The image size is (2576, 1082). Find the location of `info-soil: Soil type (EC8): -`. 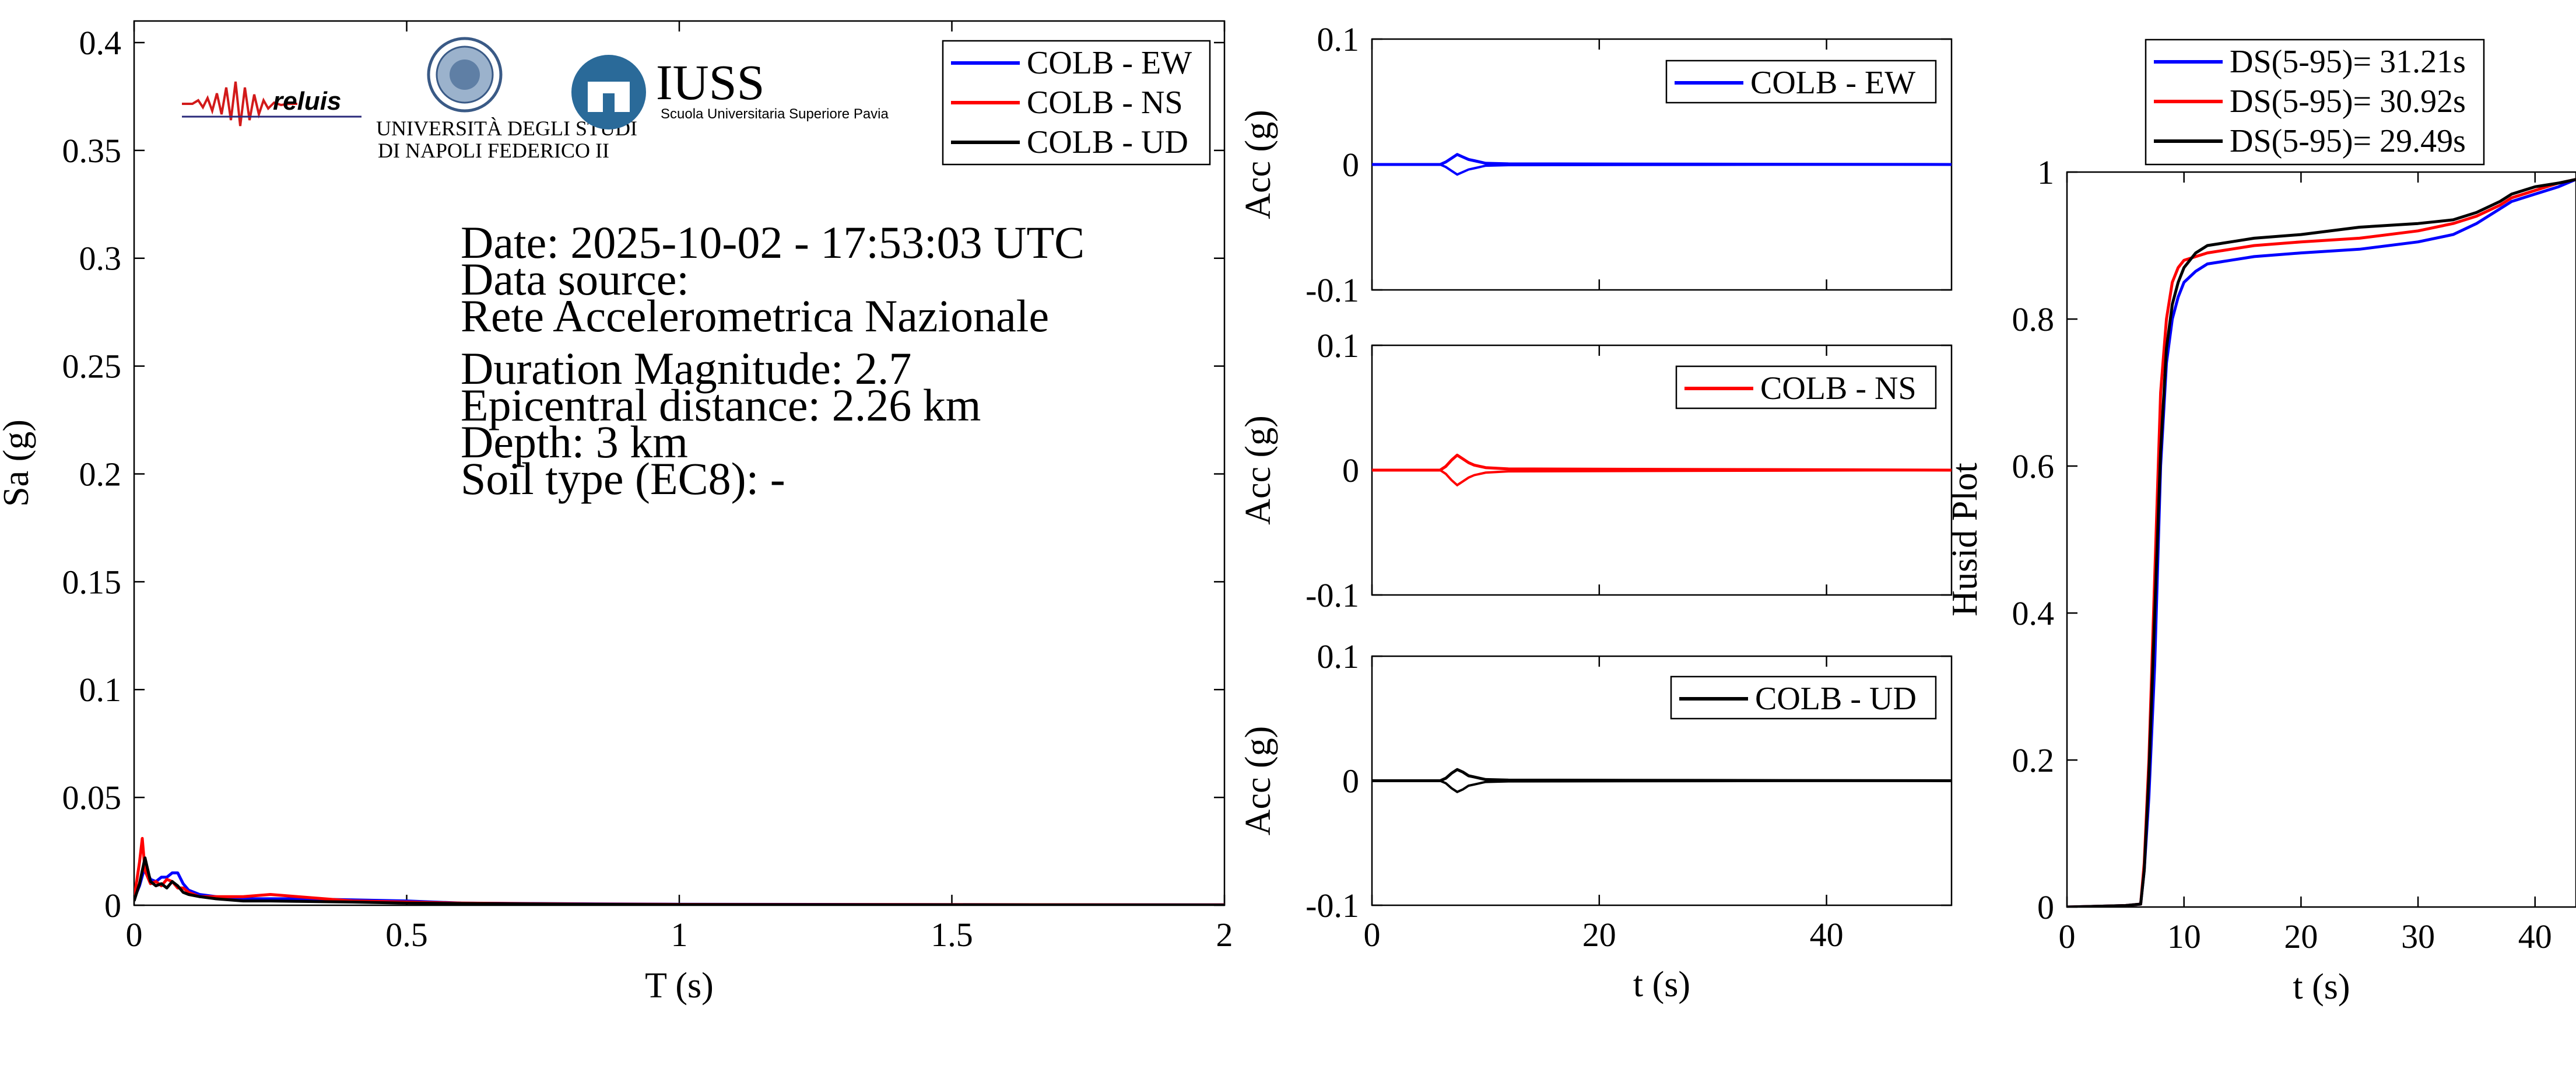

info-soil: Soil type (EC8): - is located at coordinates (623, 478).